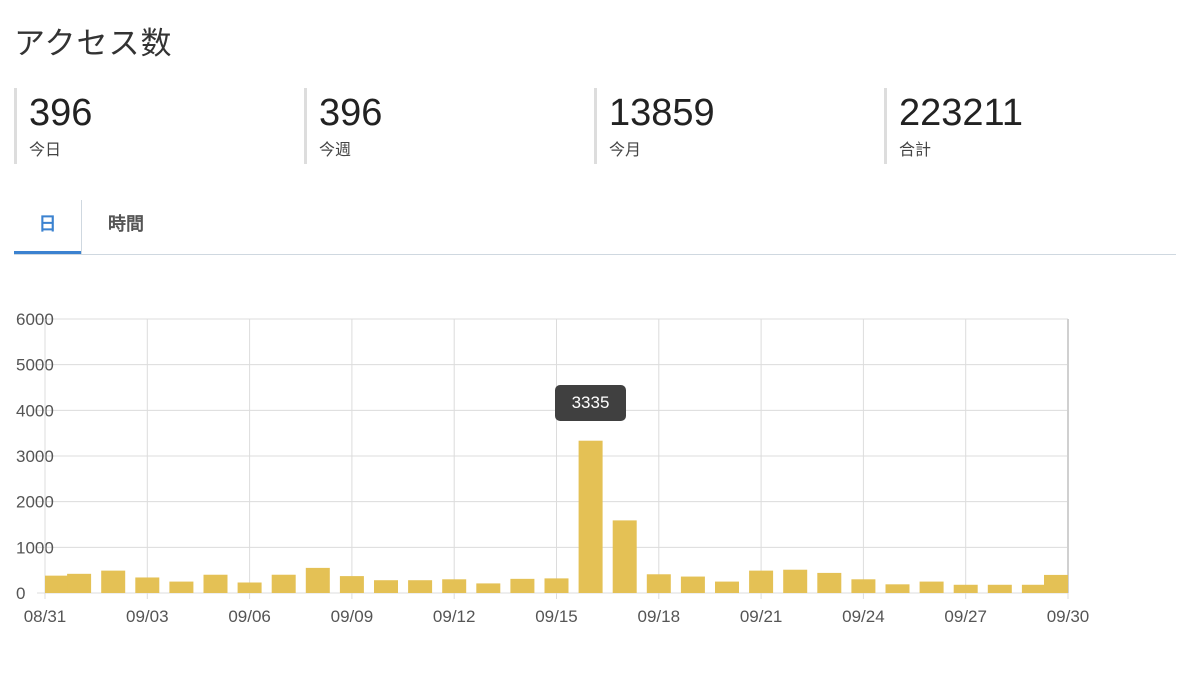 Image resolution: width=1200 pixels, height=675 pixels. What do you see at coordinates (35, 547) in the screenshot?
I see `y-tick-label: 1000` at bounding box center [35, 547].